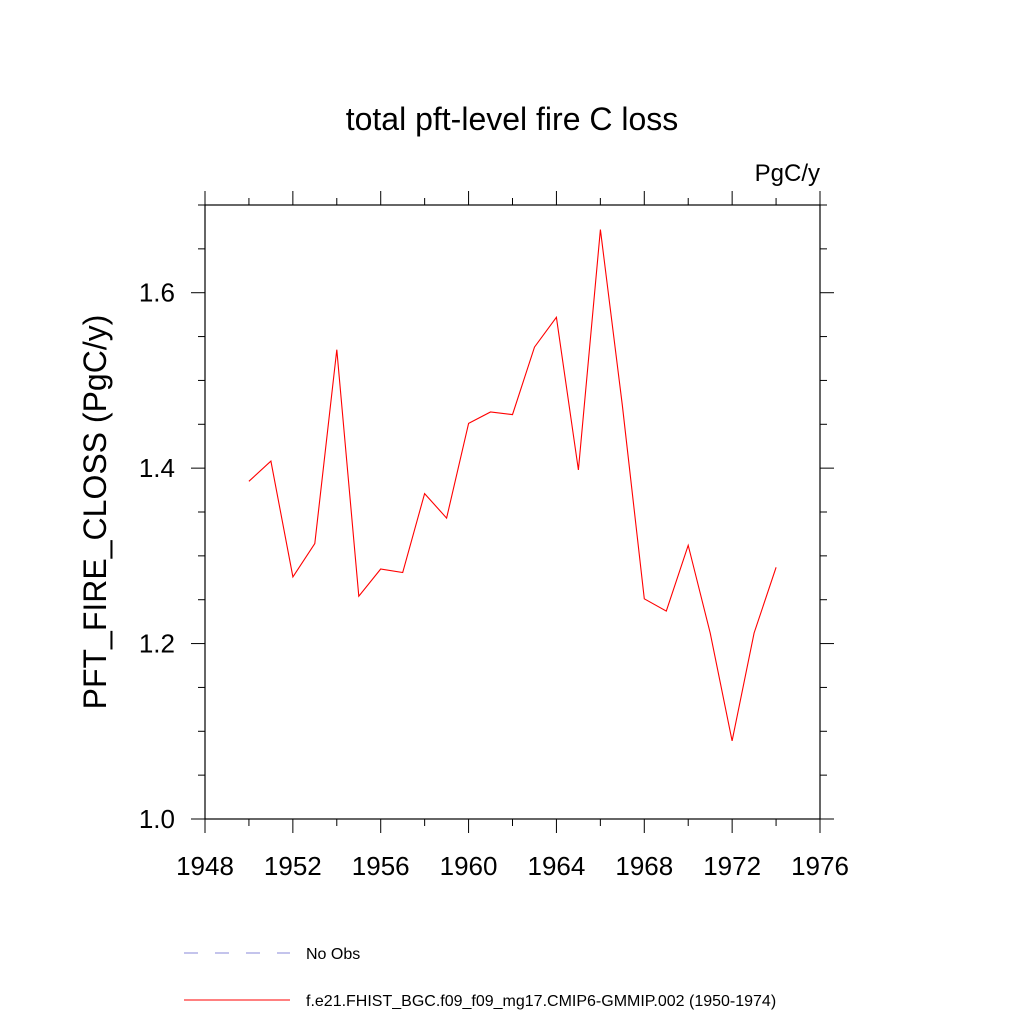 This screenshot has height=1024, width=1024. What do you see at coordinates (157, 468) in the screenshot?
I see `y-tick-label: 1.4` at bounding box center [157, 468].